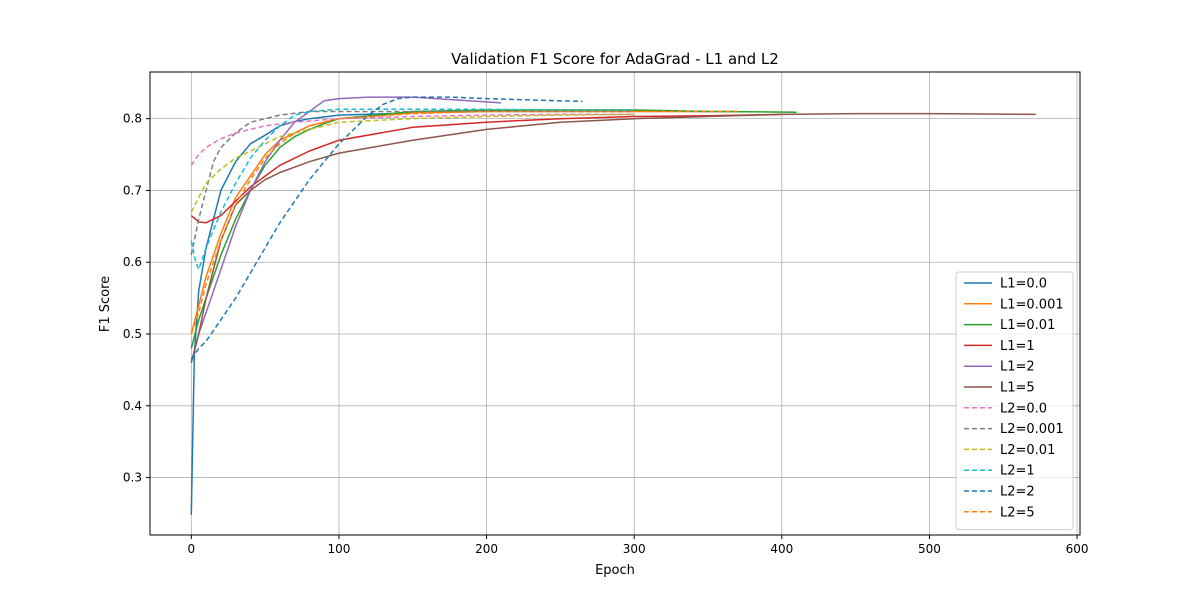  Describe the element at coordinates (132, 190) in the screenshot. I see `y-tick-label: 0.7` at that location.